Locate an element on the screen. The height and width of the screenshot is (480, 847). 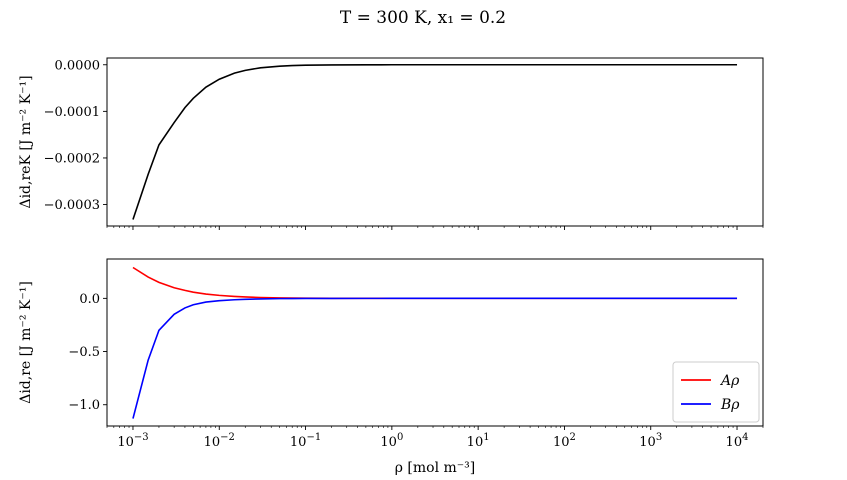
y-tick-label: 0.0000 is located at coordinates (78, 65).